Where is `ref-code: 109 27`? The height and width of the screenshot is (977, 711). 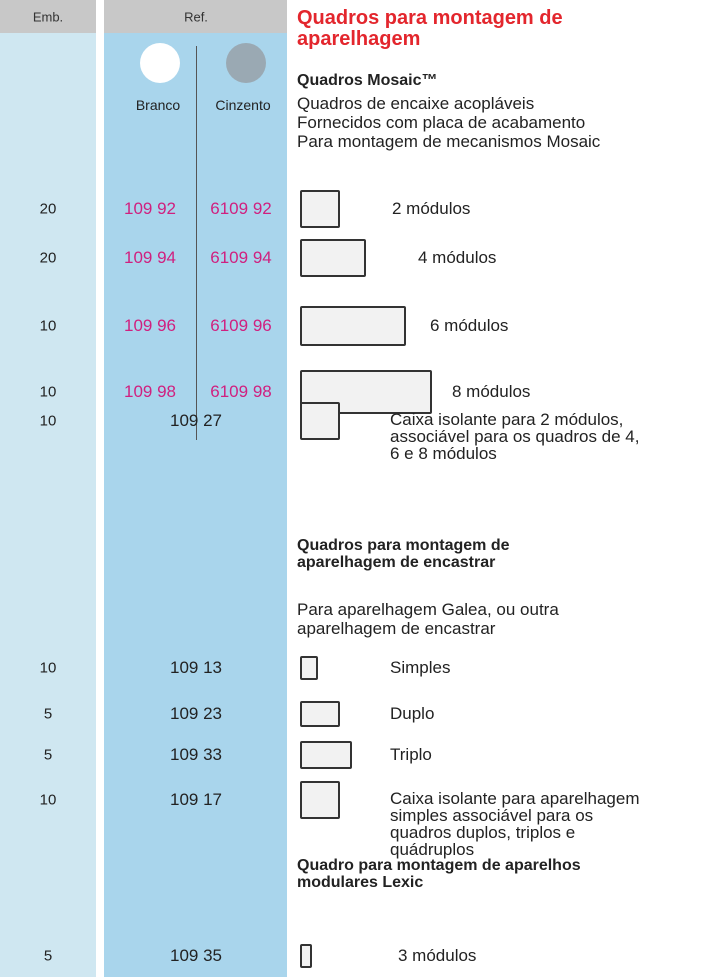
ref-code: 109 27 is located at coordinates (196, 420).